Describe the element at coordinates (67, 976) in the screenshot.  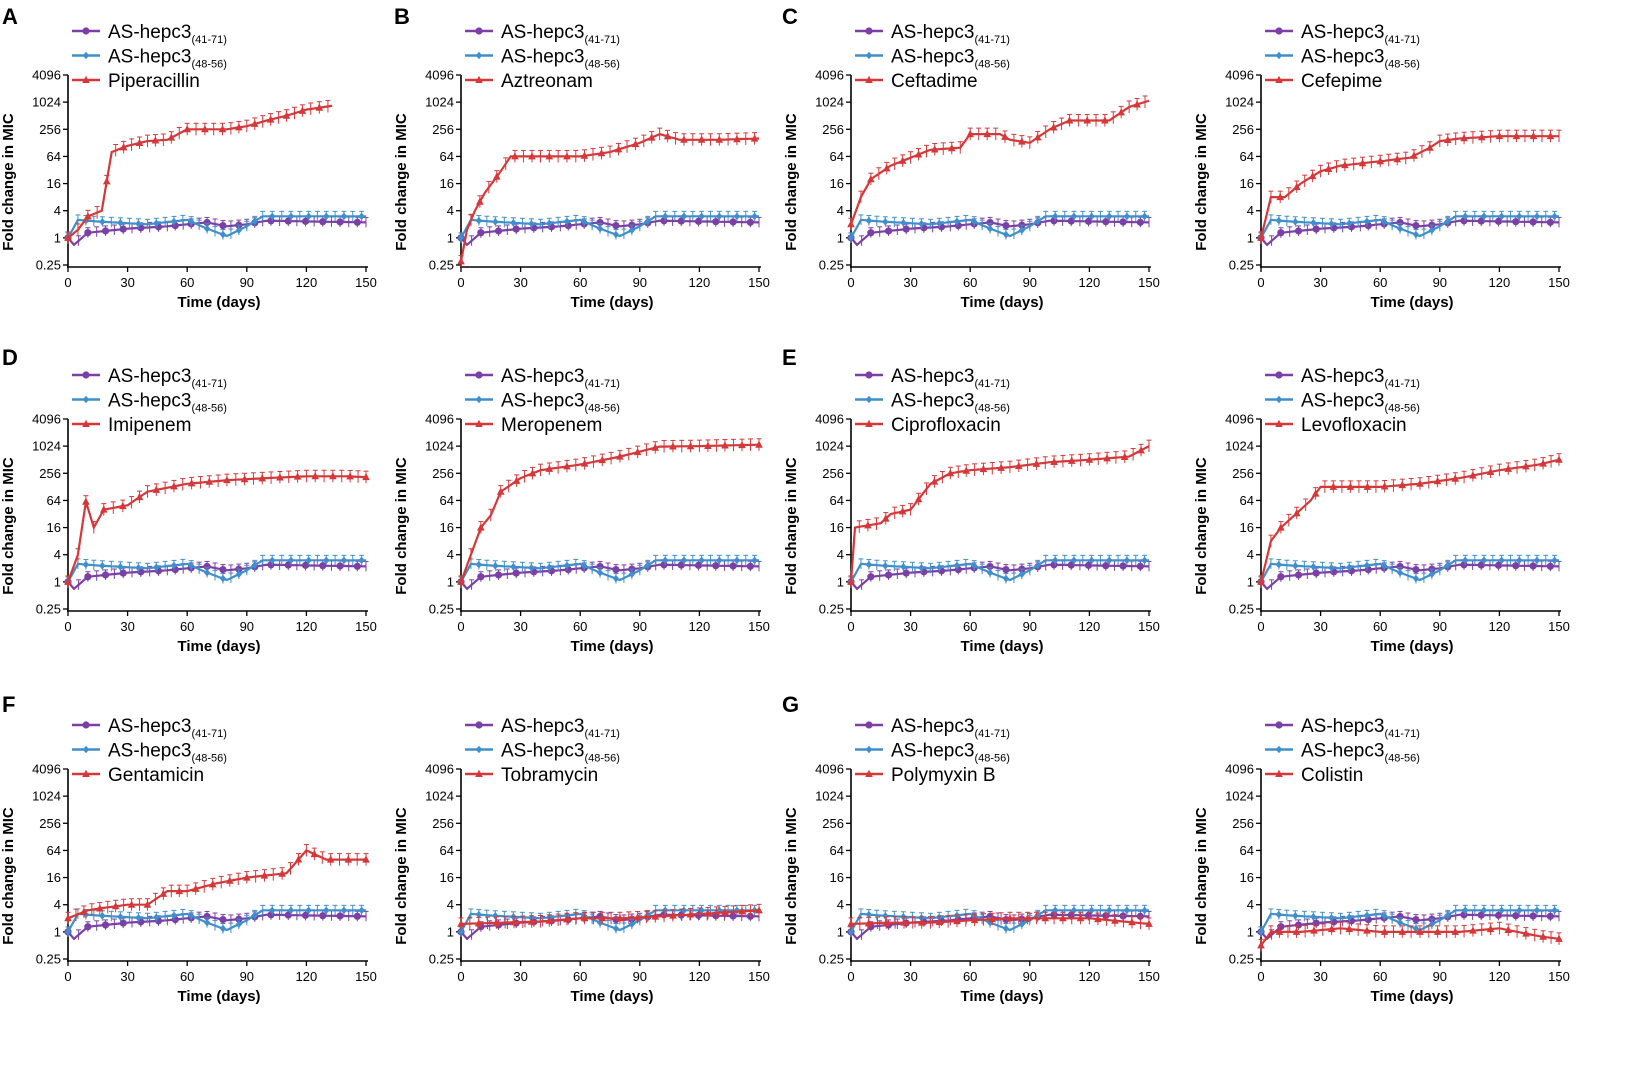
I see `x-tick-label: 0` at that location.